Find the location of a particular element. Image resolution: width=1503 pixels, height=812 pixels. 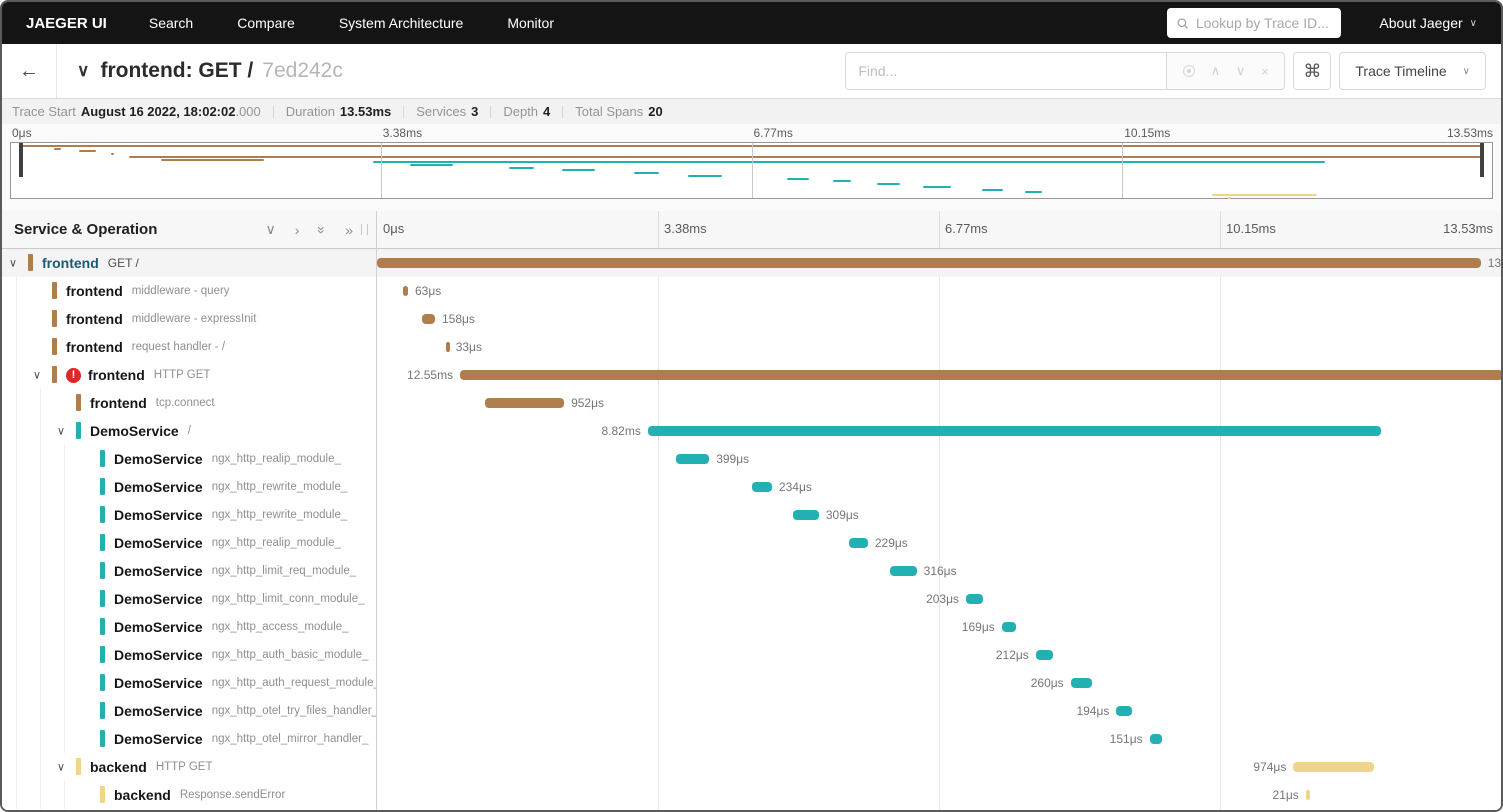

nav-item-compare: Compare is located at coordinates (266, 23).